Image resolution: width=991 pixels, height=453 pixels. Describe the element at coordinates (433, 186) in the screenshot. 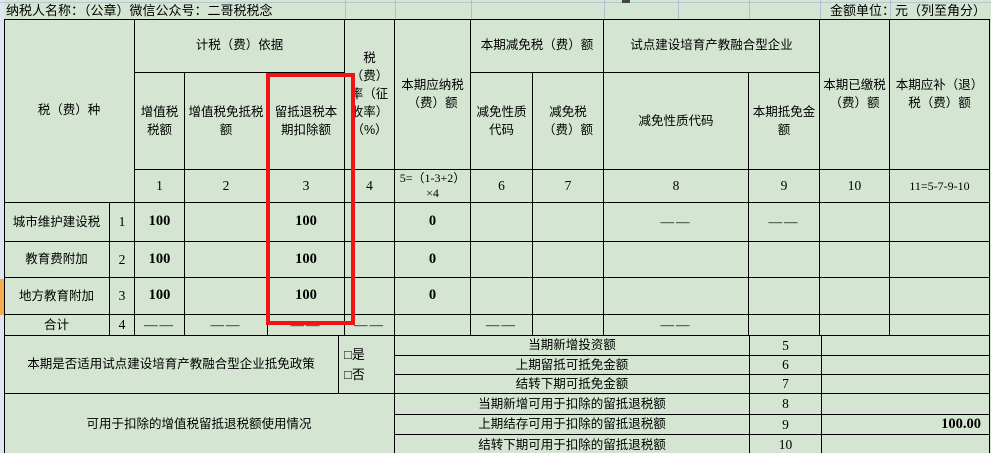

I see `code-col-5-formula: 5=（1-3+2）×4` at that location.